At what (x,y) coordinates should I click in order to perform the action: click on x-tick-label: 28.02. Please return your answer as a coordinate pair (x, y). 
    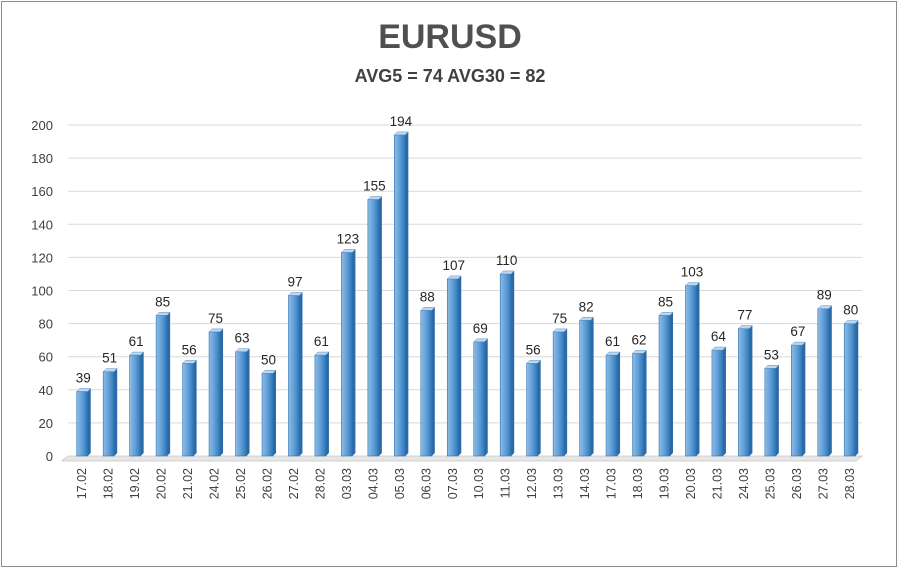
    Looking at the image, I should click on (320, 483).